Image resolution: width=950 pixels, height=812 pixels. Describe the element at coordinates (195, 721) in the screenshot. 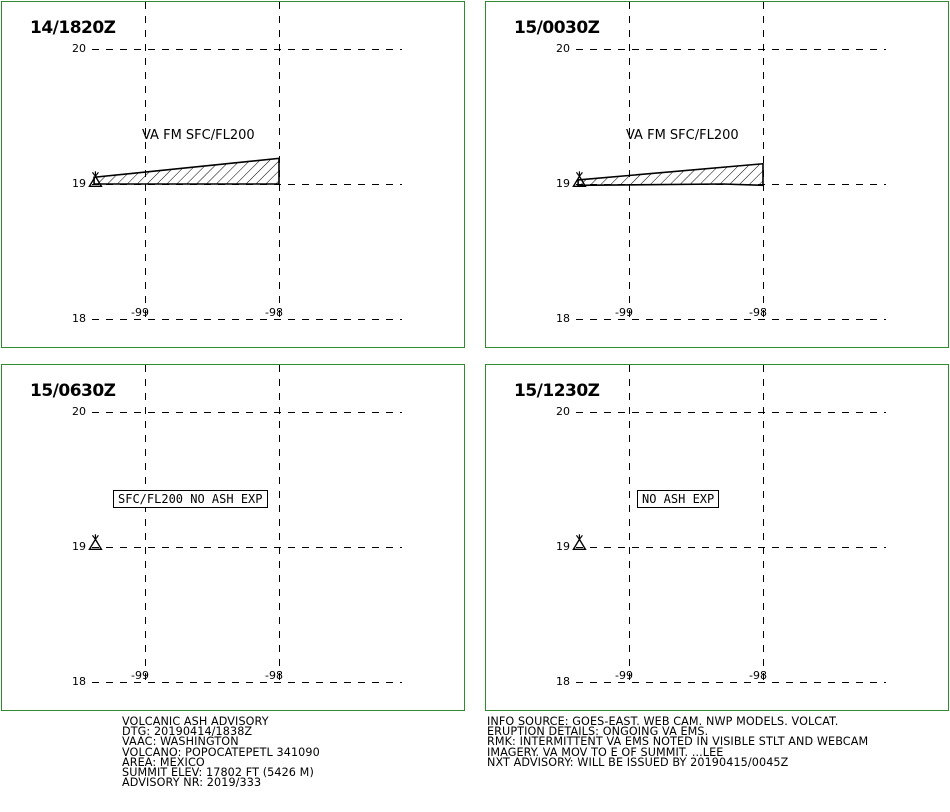

I see `footer-line: VOLCANIC ASH ADVISORY` at that location.